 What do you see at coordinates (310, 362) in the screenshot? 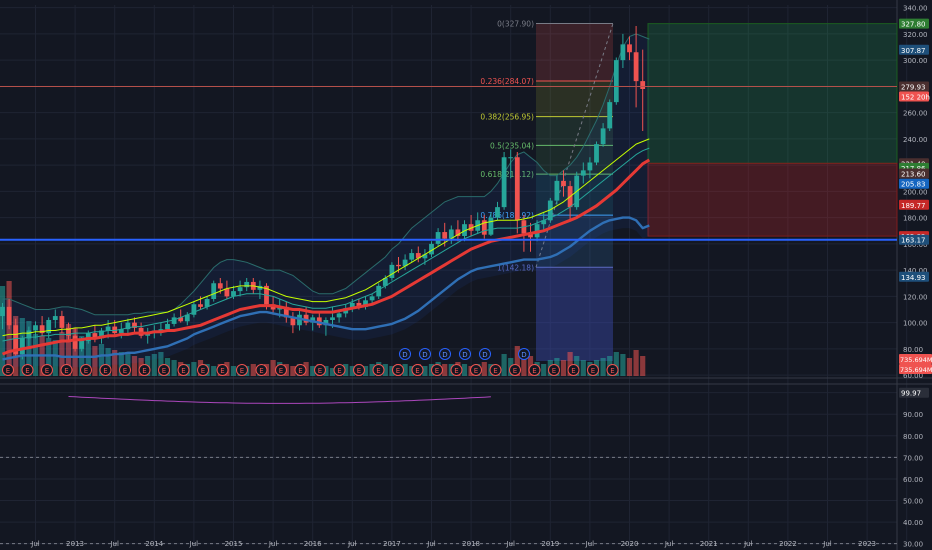
I see `event-markers: E E E E E E E E E E E E E E E E E E E E E E E E E E E E E E E ED D D D D D` at bounding box center [310, 362].